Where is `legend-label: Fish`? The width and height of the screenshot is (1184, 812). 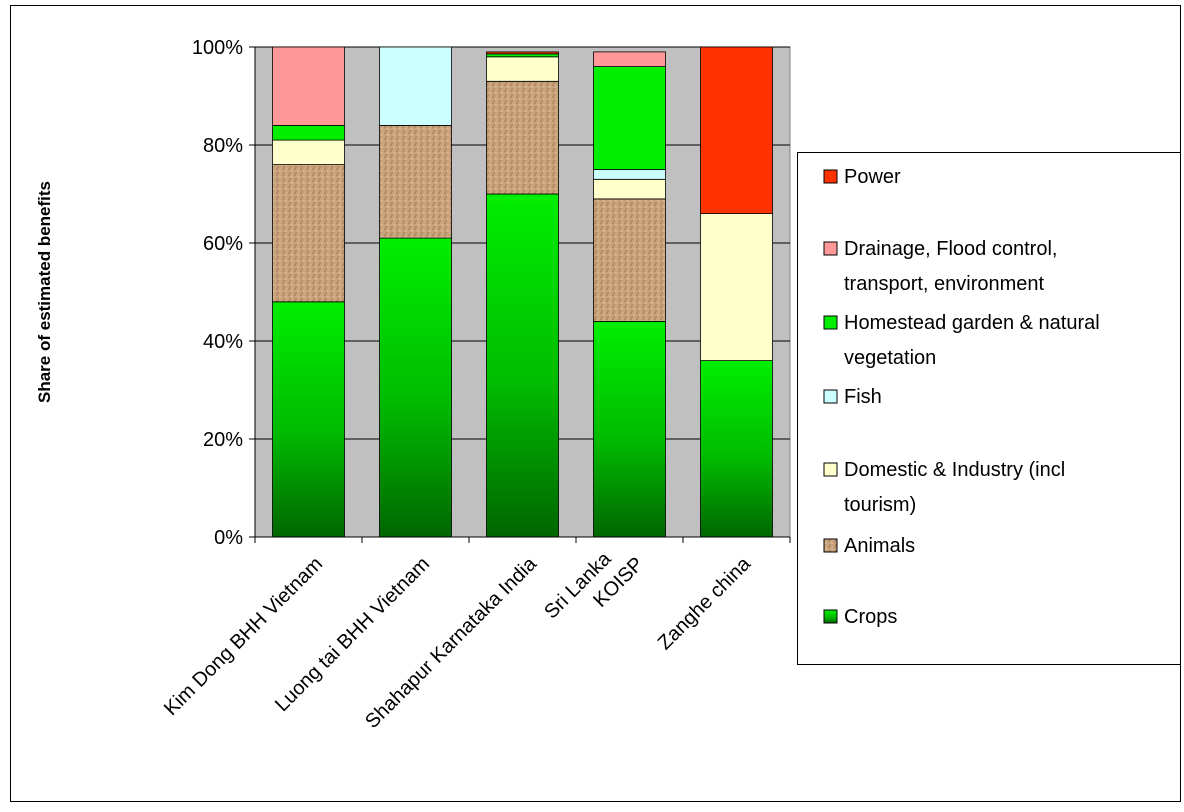 legend-label: Fish is located at coordinates (863, 397).